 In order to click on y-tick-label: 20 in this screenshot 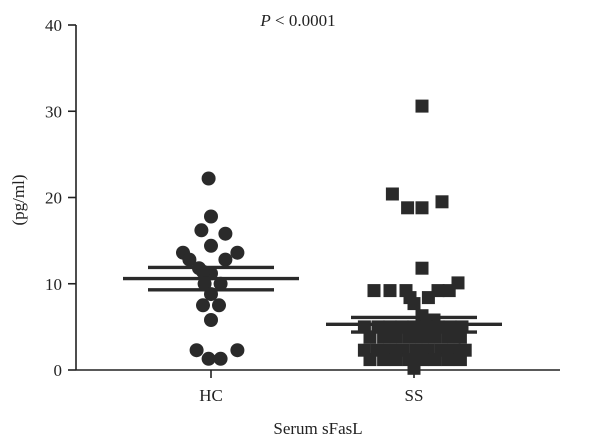, I will do `click(53, 198)`.